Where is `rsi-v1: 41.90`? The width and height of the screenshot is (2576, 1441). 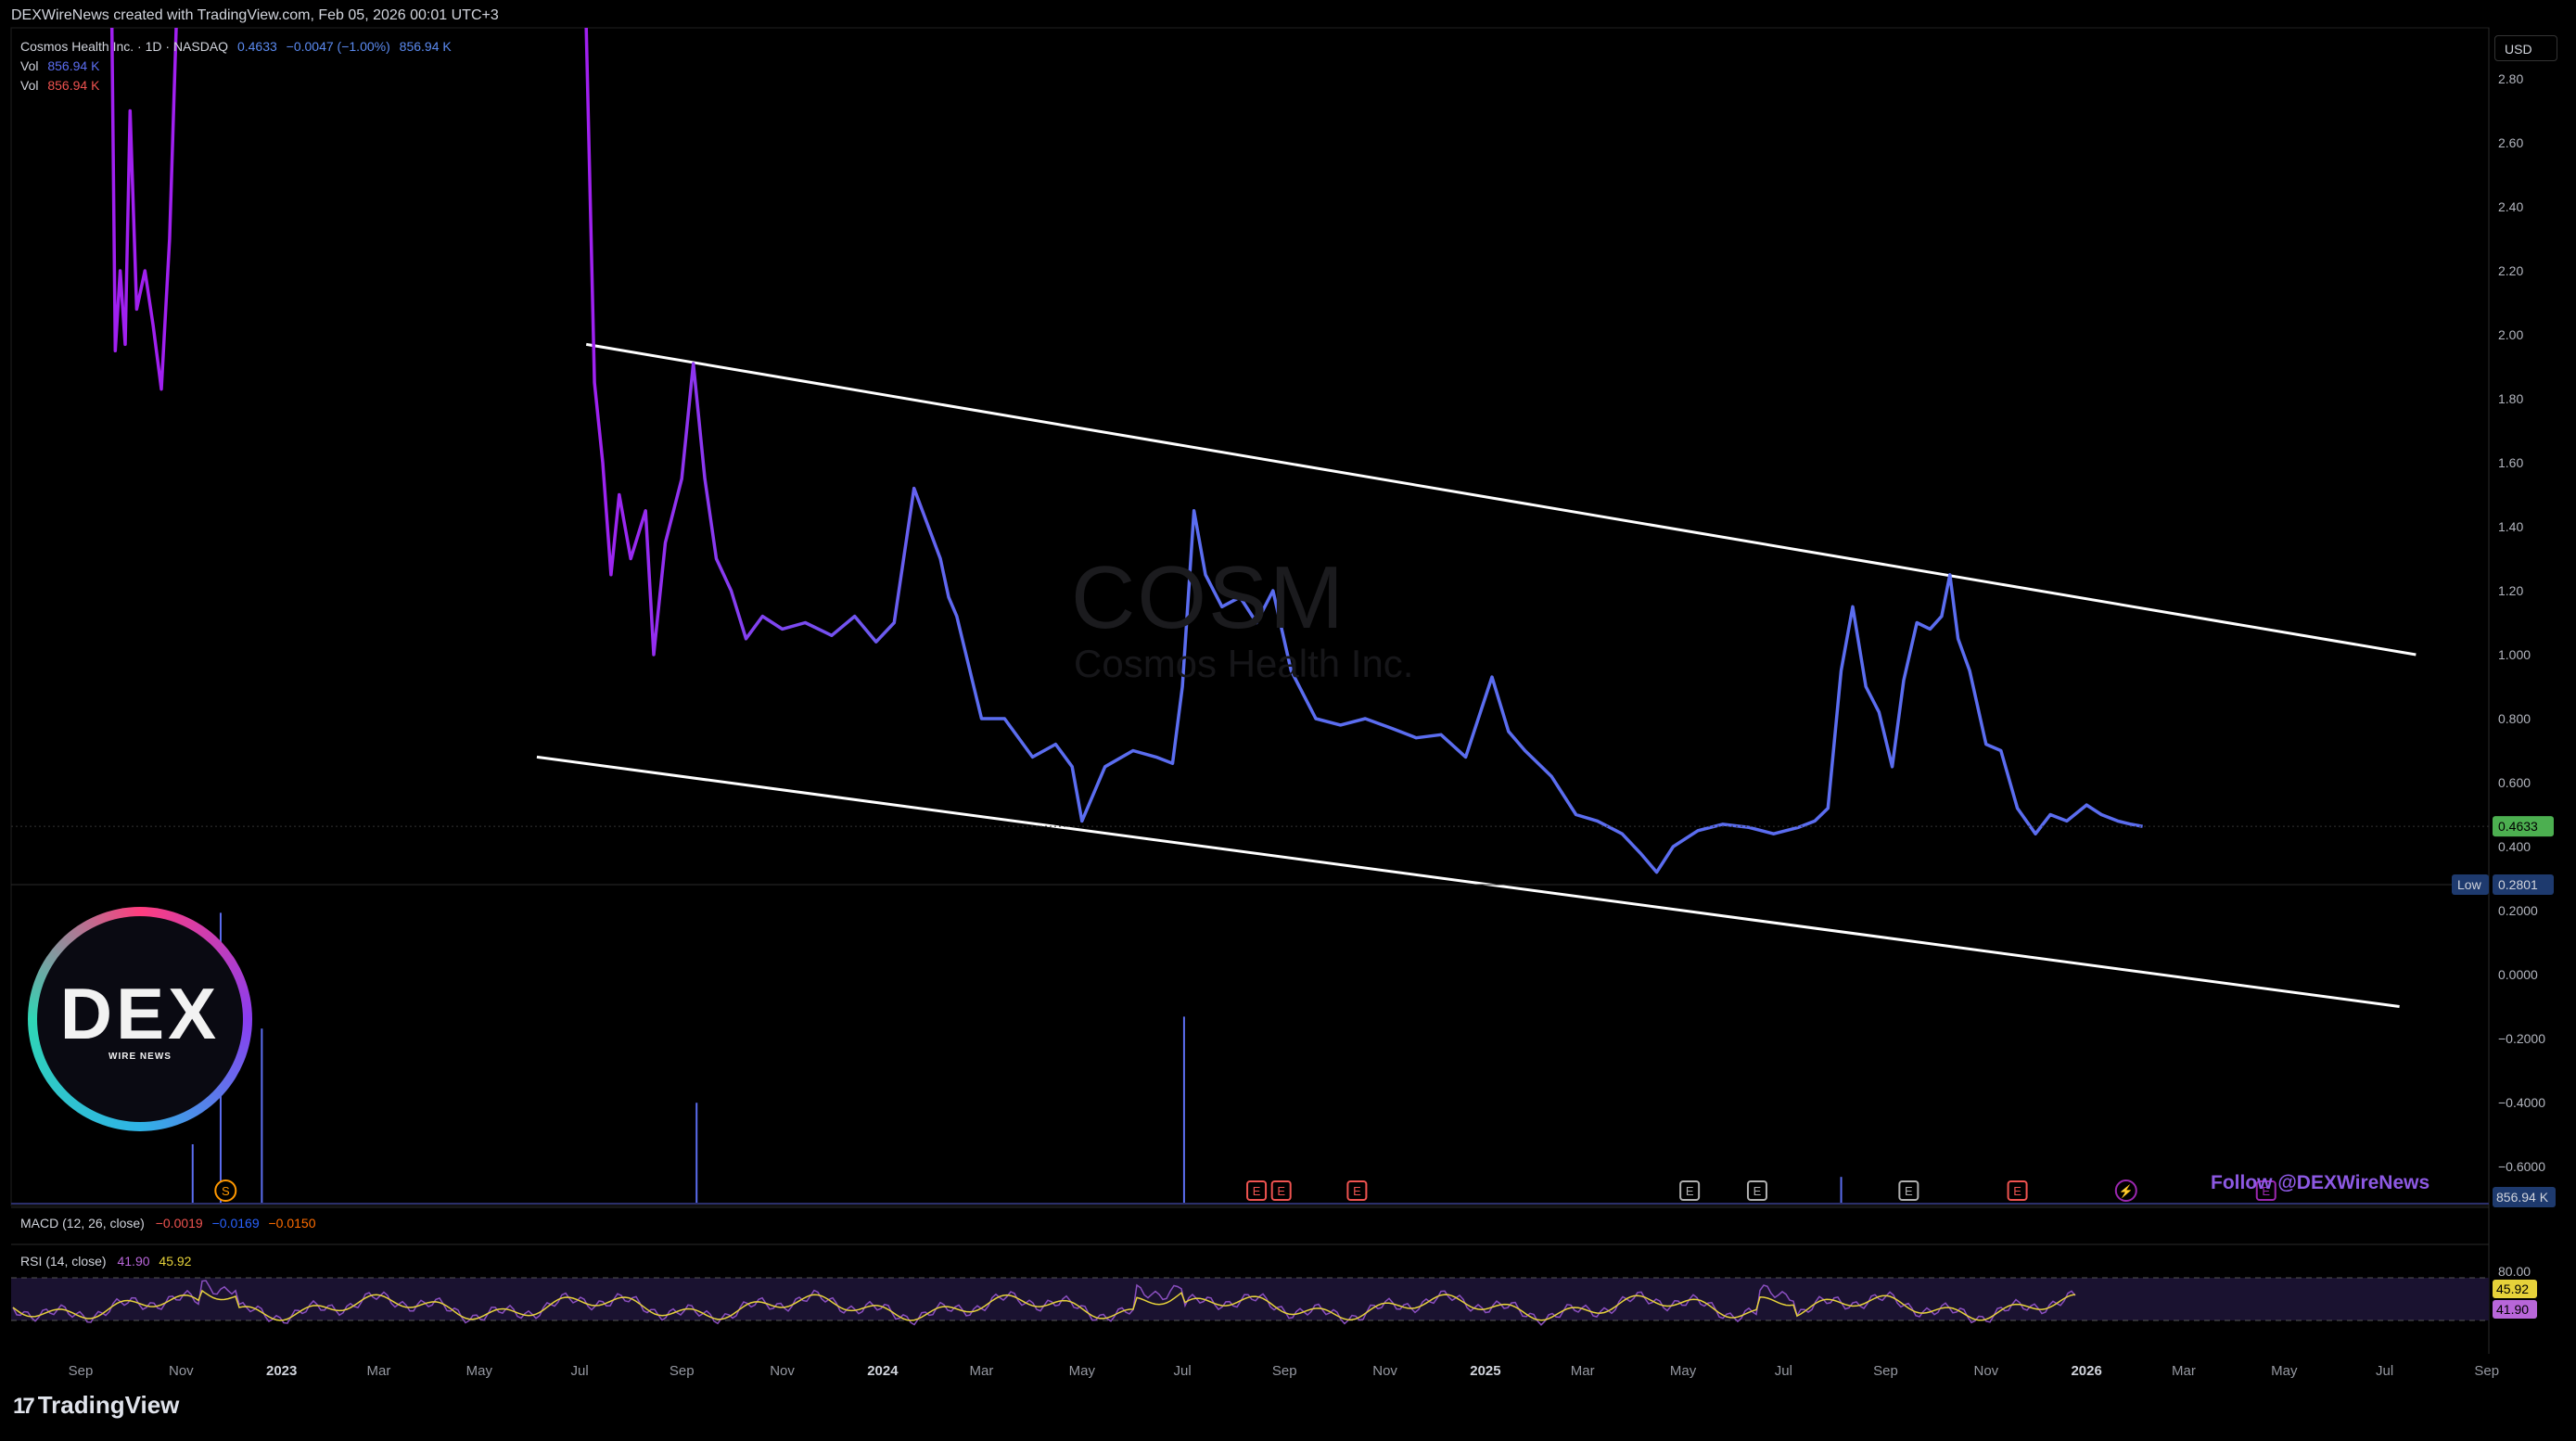
rsi-v1: 41.90 is located at coordinates (134, 1261).